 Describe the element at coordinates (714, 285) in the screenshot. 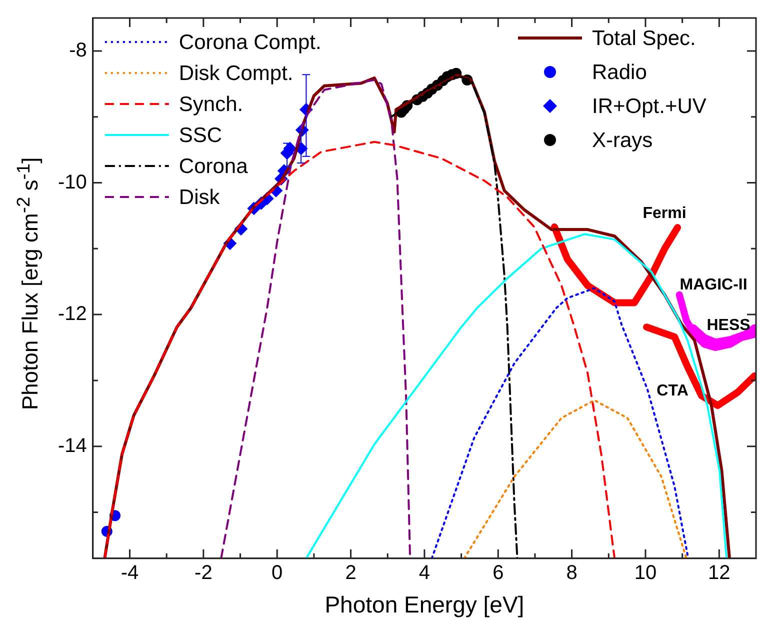

I see `annotation: MAGIC-II` at that location.